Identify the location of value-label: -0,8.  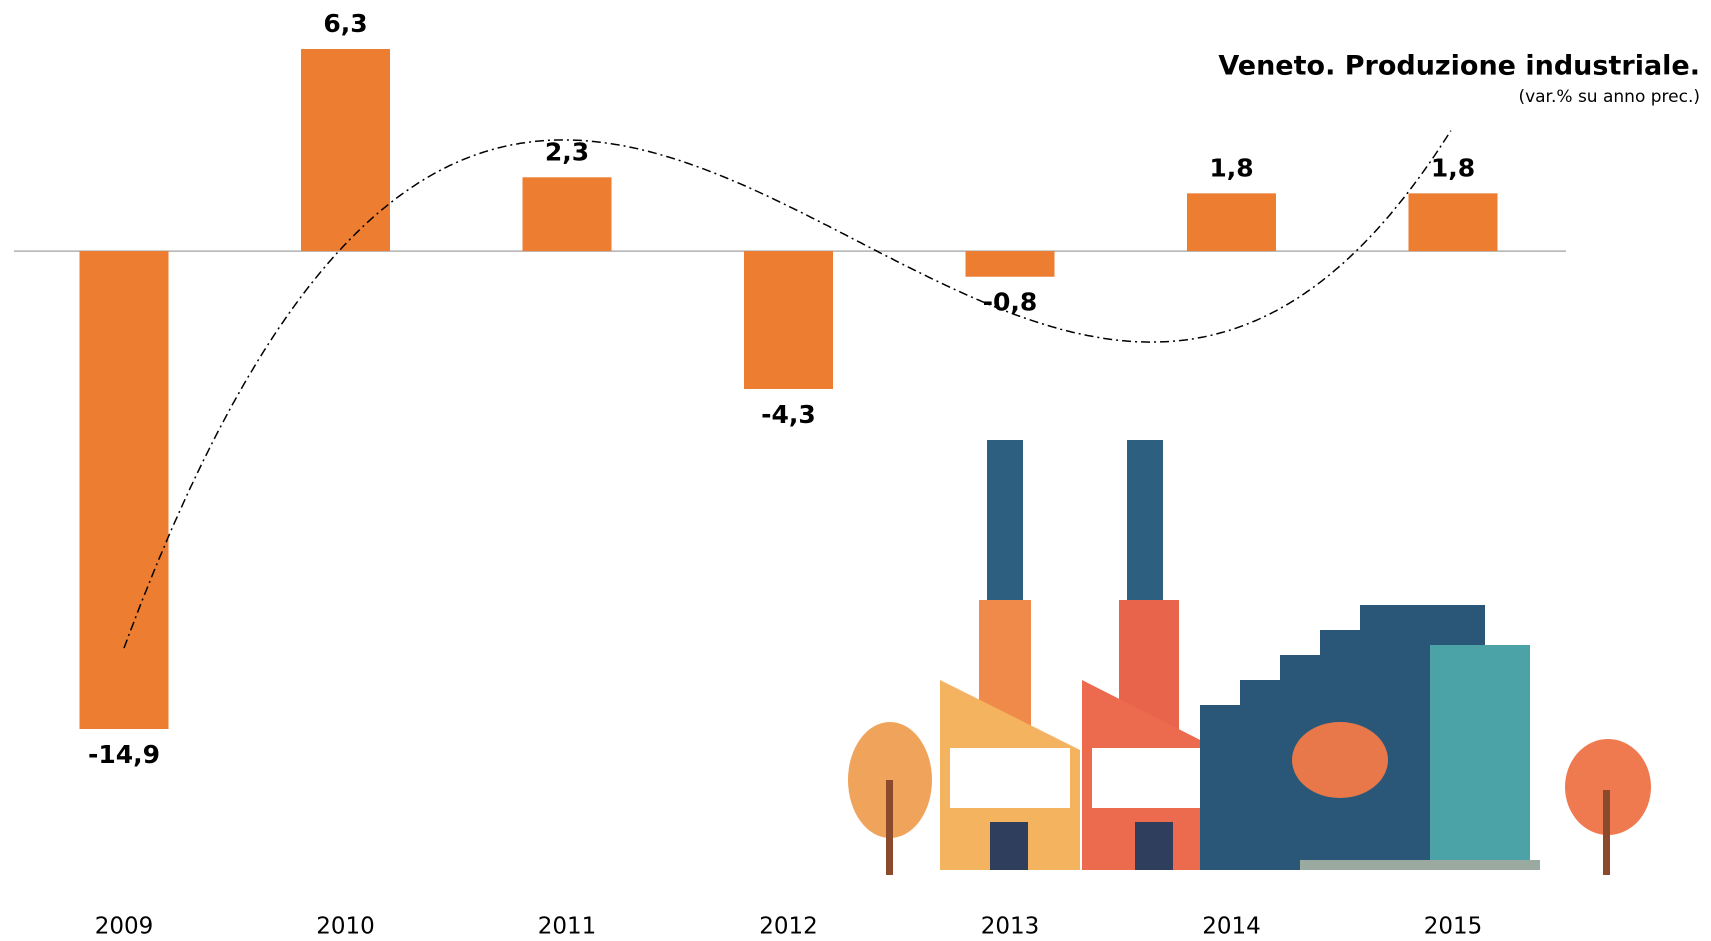
(1010, 302).